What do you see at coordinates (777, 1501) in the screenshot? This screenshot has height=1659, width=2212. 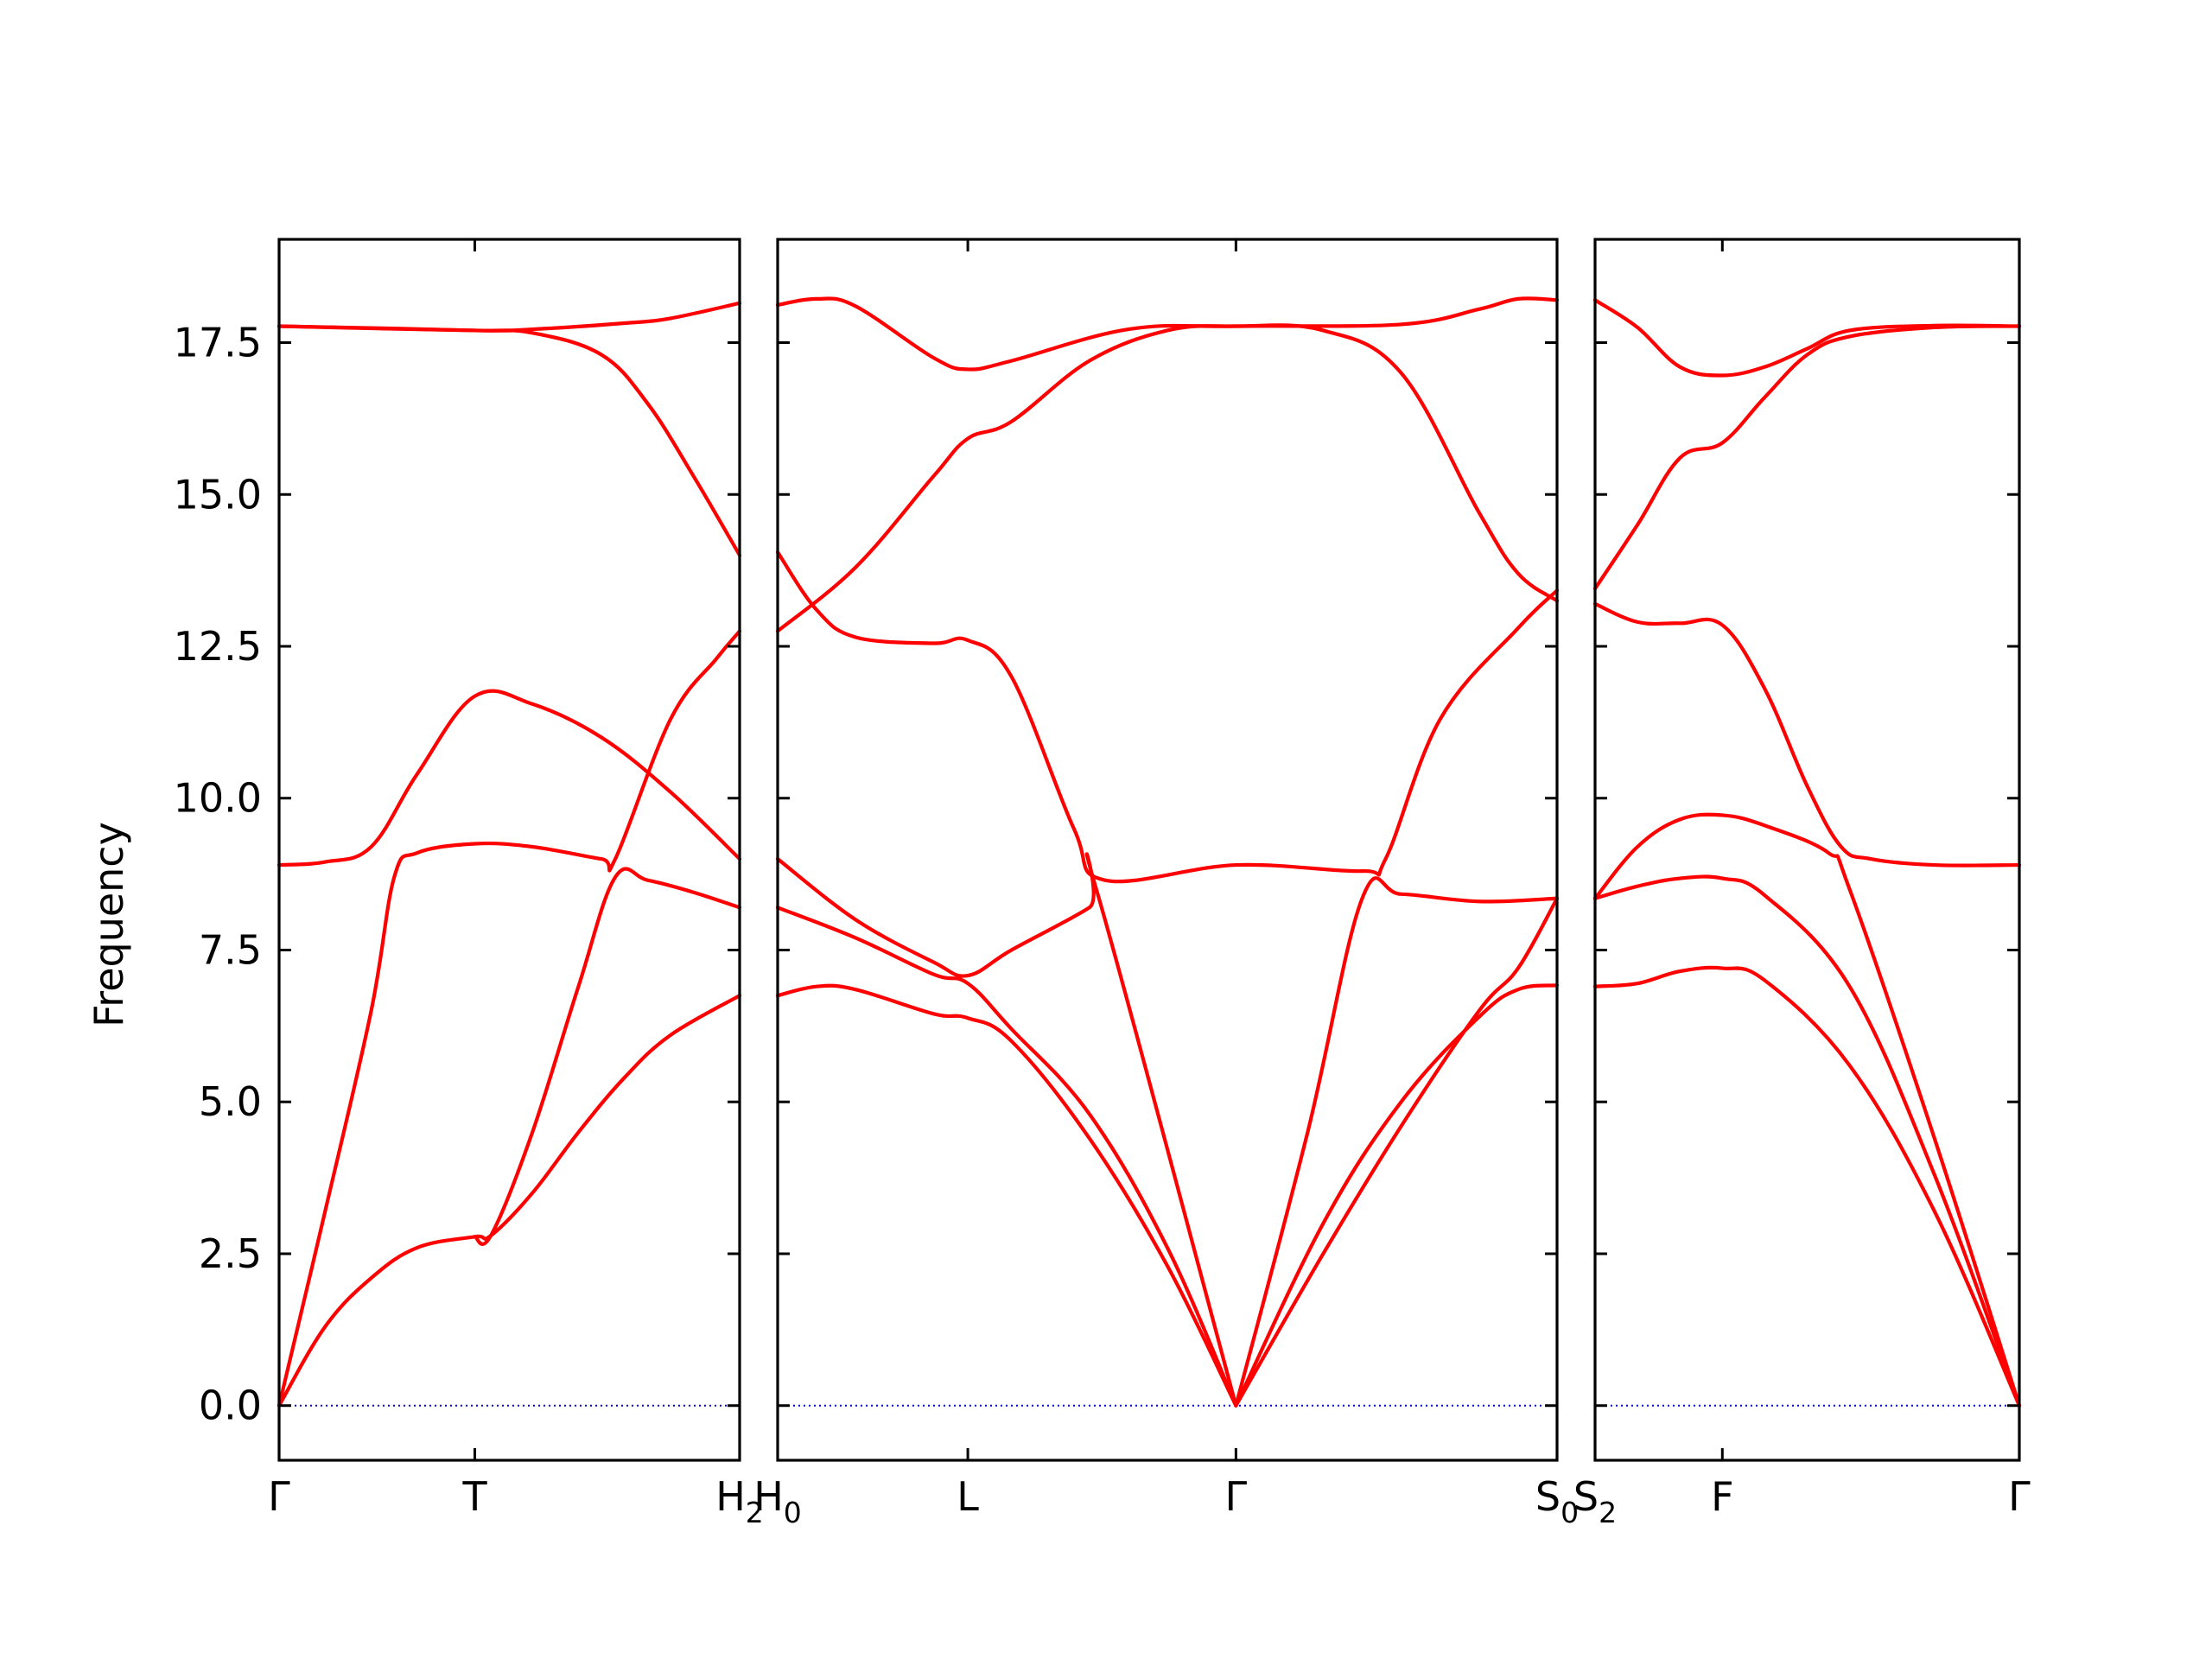 I see `x-tick-label: H0` at bounding box center [777, 1501].